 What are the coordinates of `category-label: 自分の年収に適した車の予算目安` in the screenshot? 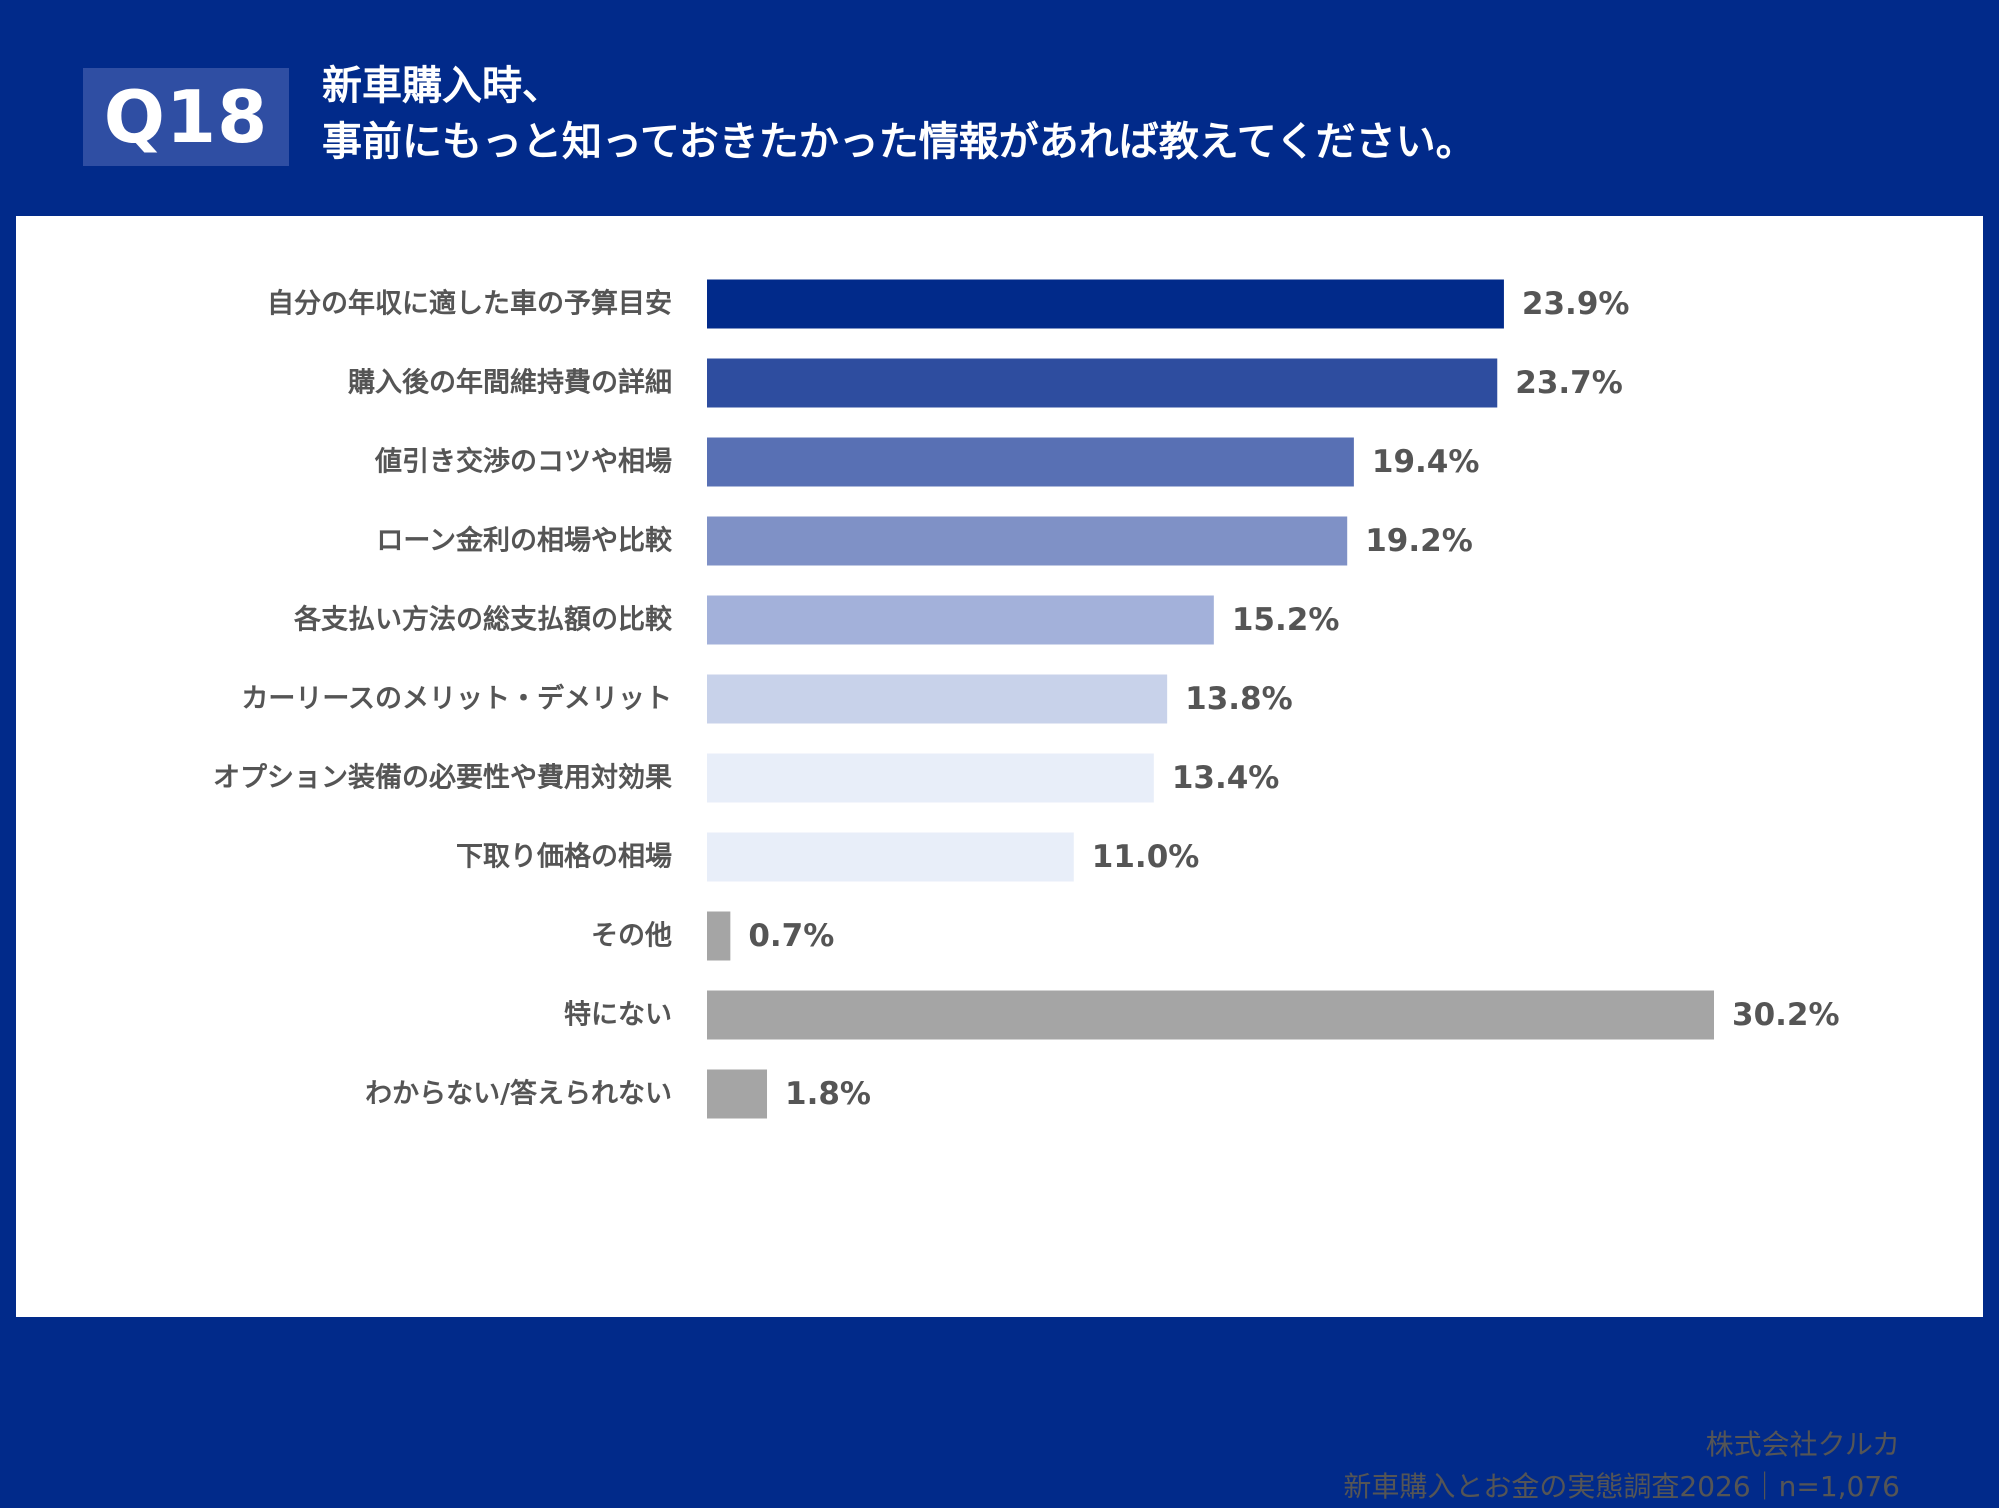 It's located at (469, 304).